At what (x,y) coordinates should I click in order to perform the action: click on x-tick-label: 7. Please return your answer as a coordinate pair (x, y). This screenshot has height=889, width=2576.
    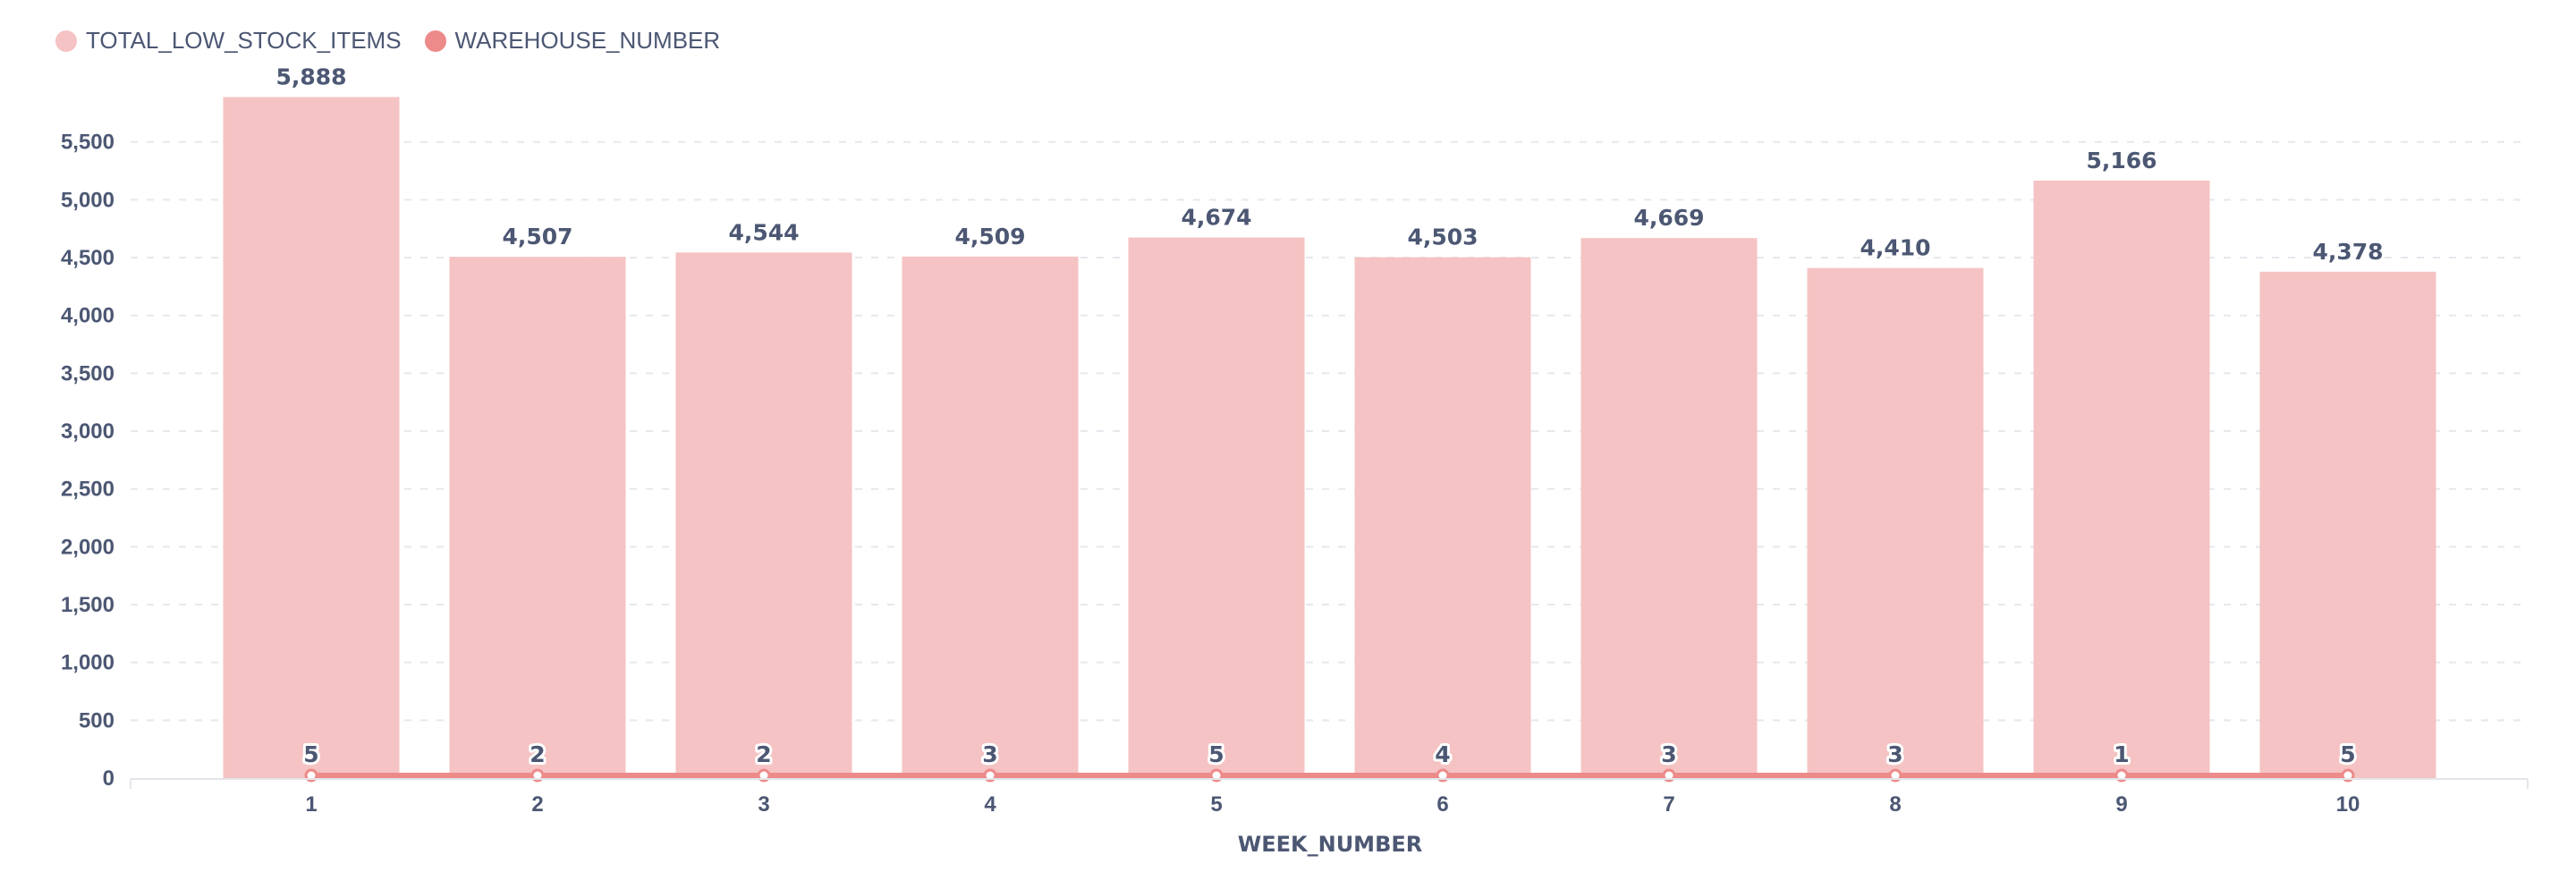
    Looking at the image, I should click on (1668, 804).